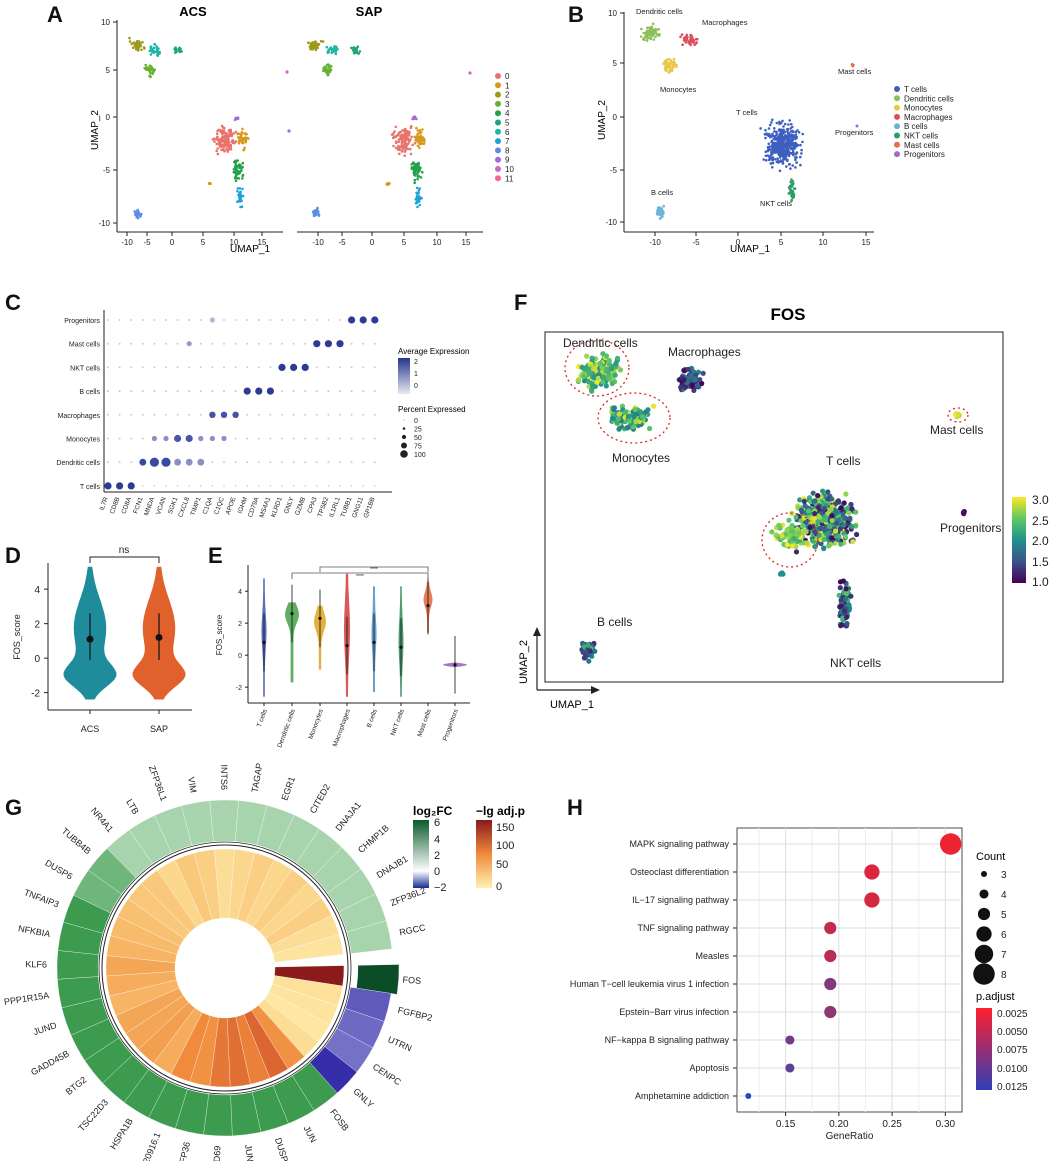 This screenshot has width=1052, height=1161. Describe the element at coordinates (946, 1124) in the screenshot. I see `panel-h-x-tick-label: 0.30` at that location.